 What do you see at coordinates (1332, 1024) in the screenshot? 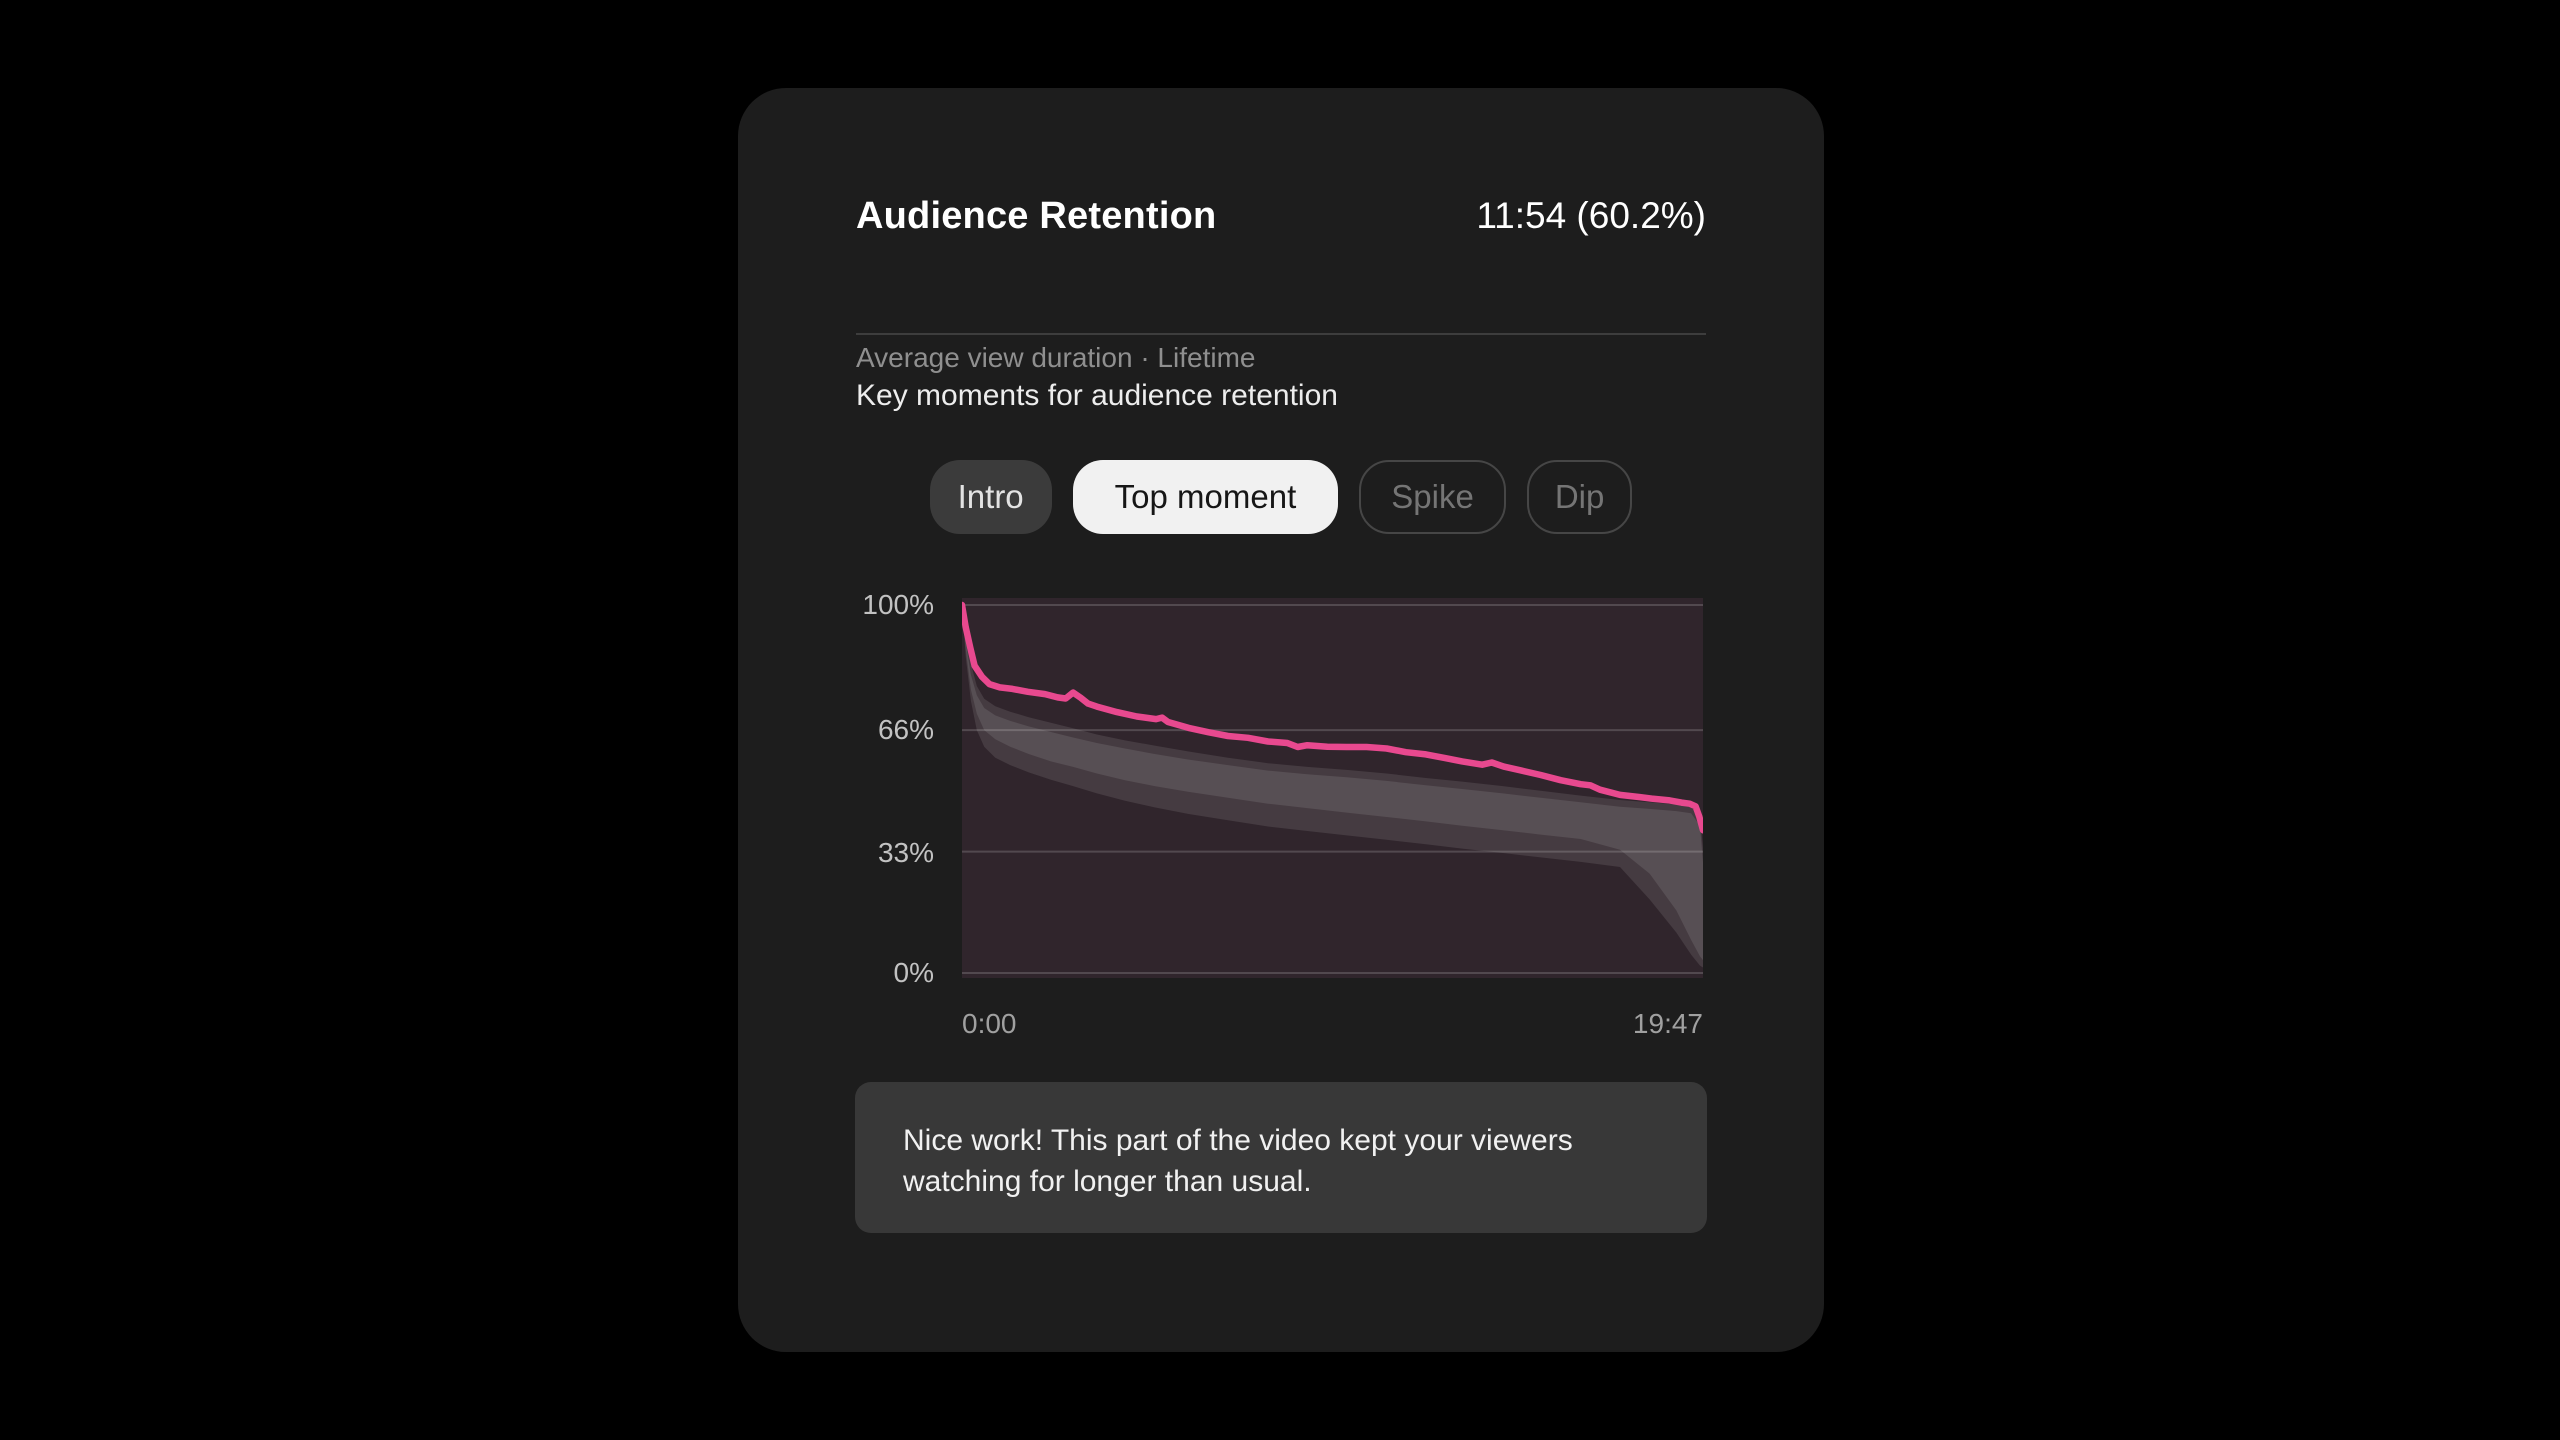
I see `x-axis-labels: 0:00 19:47` at bounding box center [1332, 1024].